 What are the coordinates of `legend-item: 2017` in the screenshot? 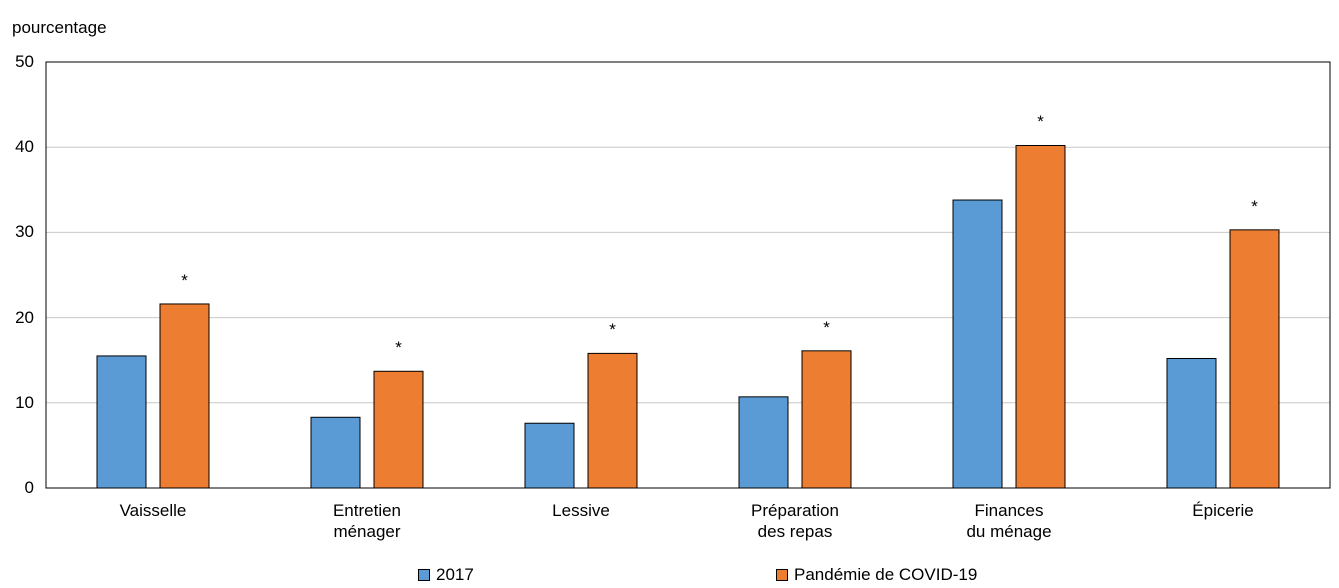 It's located at (446, 574).